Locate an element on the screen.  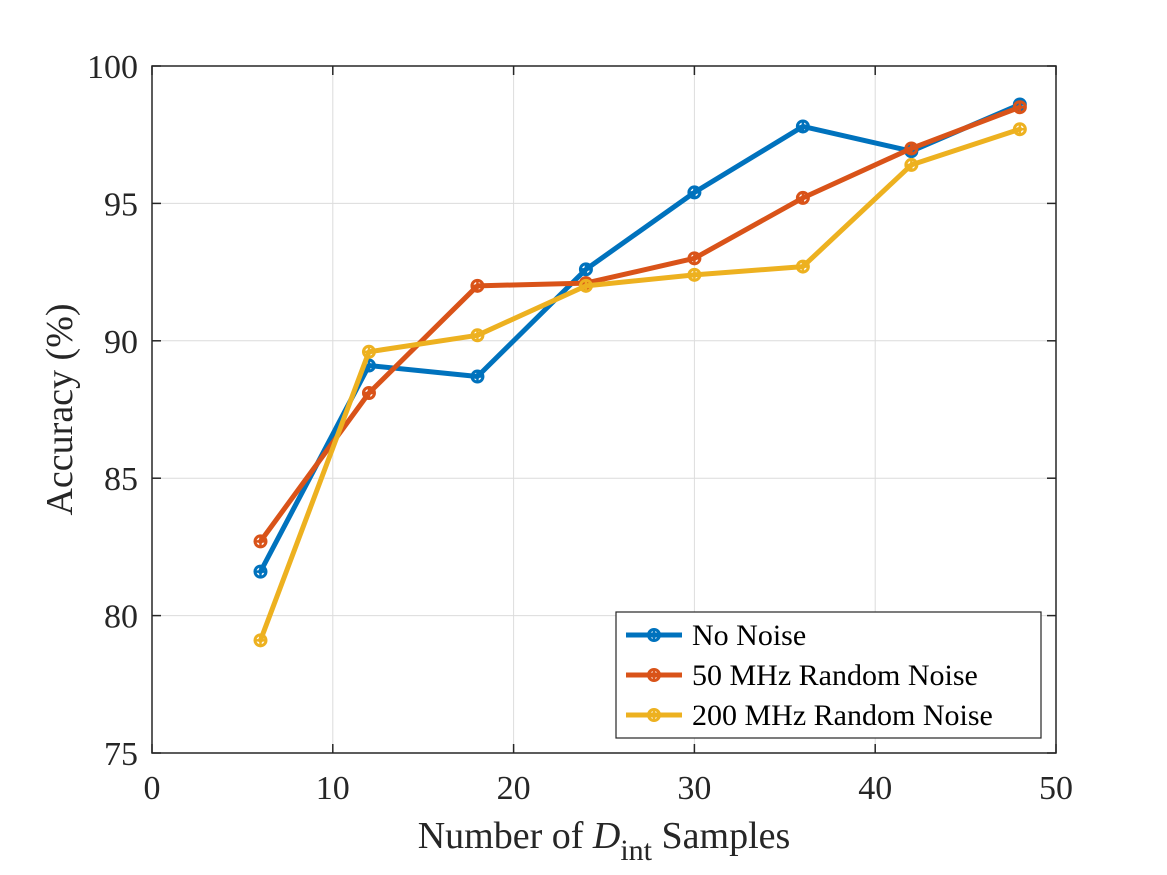
x-tick-label: 30 is located at coordinates (694, 788).